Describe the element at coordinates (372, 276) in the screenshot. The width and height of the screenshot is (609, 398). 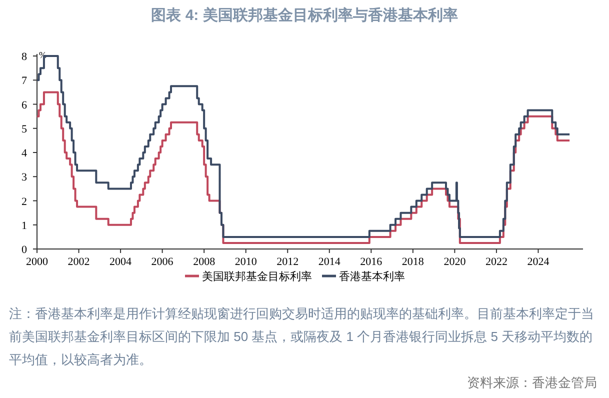
I see `legend-label: 香港基本利率` at that location.